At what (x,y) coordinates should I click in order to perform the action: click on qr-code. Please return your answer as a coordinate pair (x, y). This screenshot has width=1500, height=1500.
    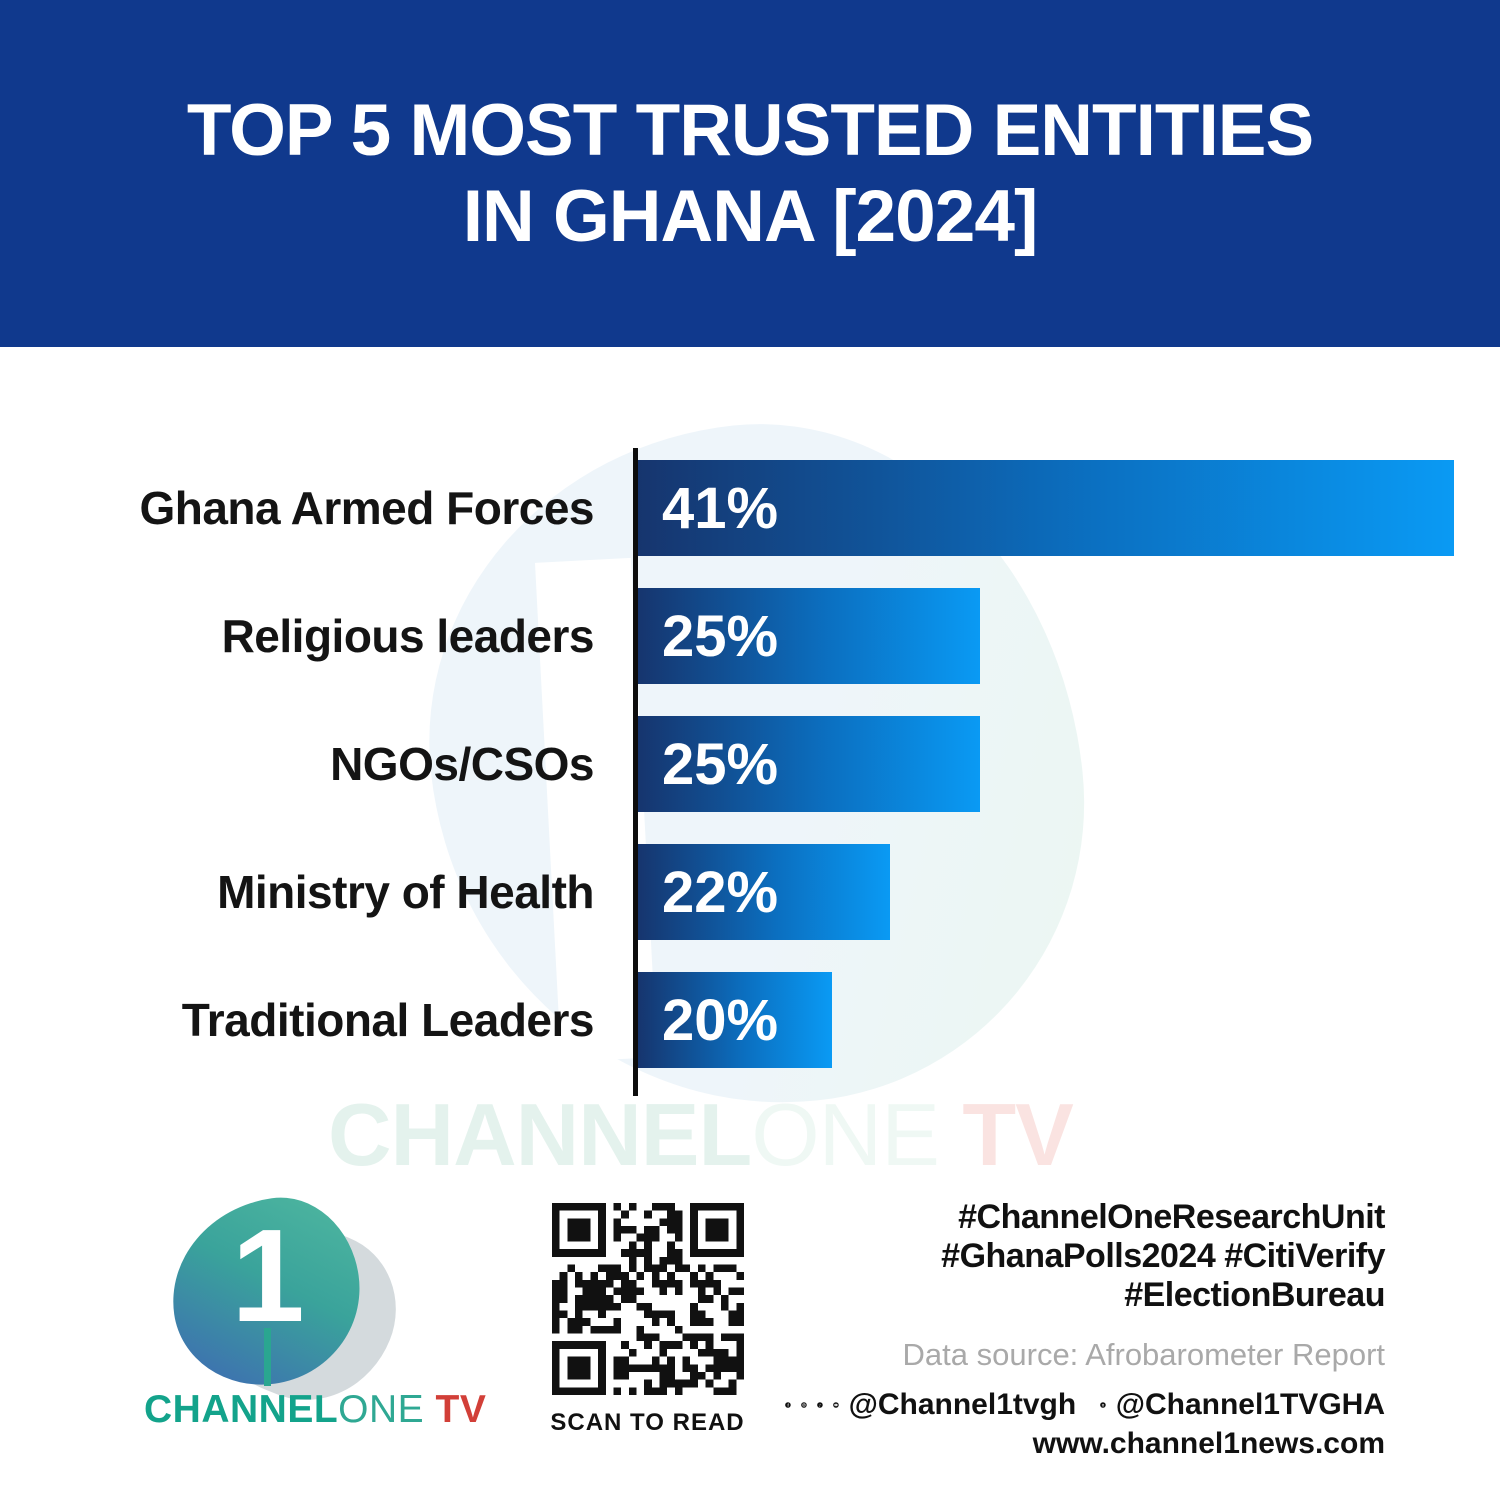
    Looking at the image, I should click on (647, 1299).